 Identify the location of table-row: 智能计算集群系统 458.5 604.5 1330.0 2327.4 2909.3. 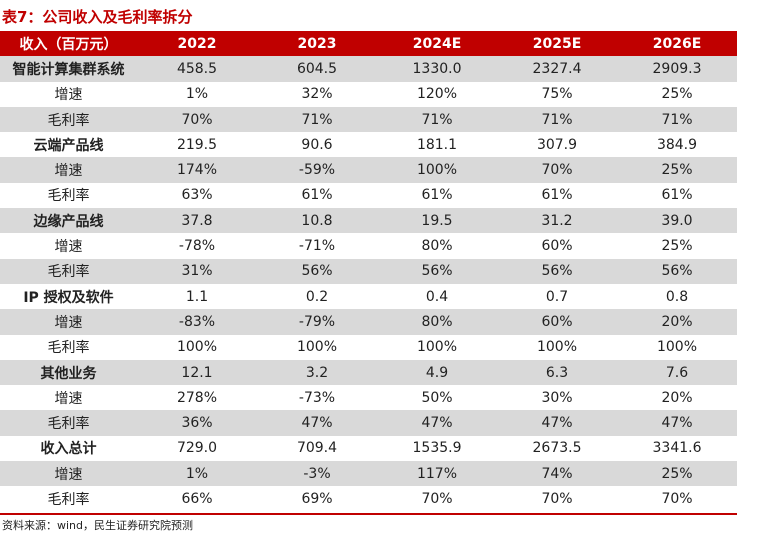
(368, 69).